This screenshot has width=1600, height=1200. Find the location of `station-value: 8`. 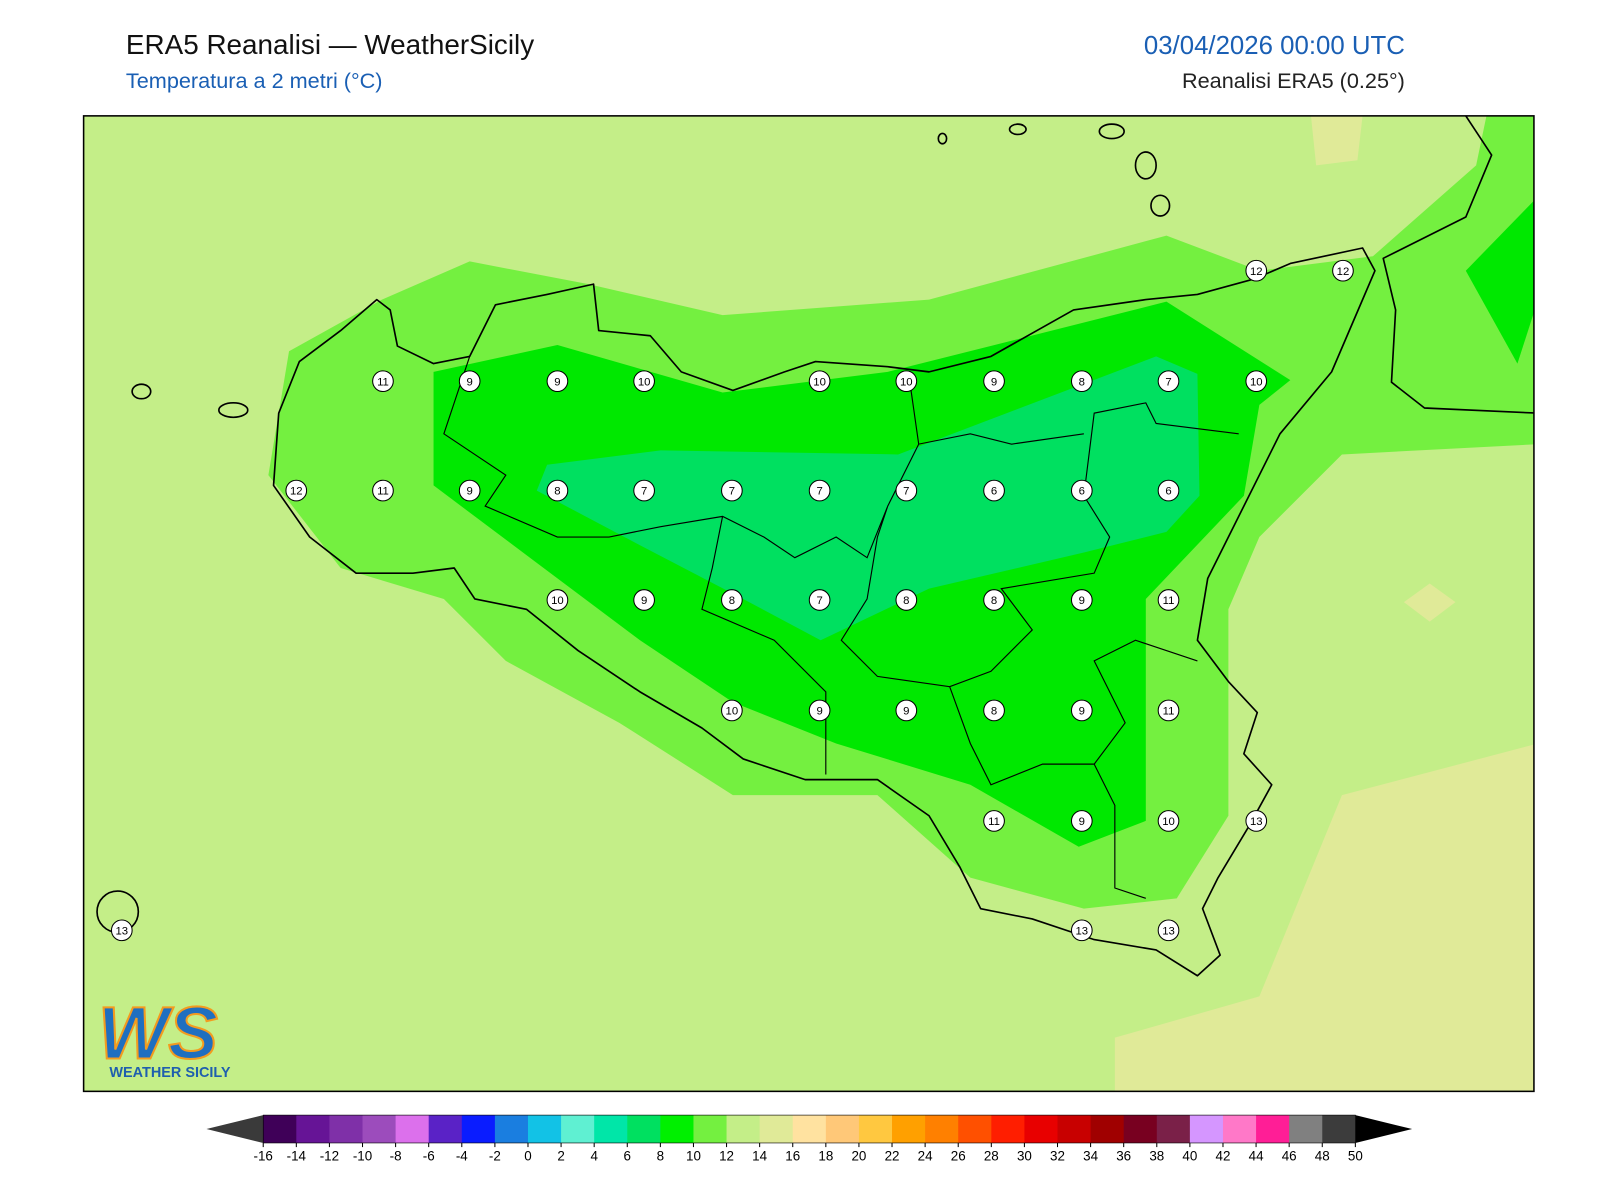

station-value: 8 is located at coordinates (1082, 382).